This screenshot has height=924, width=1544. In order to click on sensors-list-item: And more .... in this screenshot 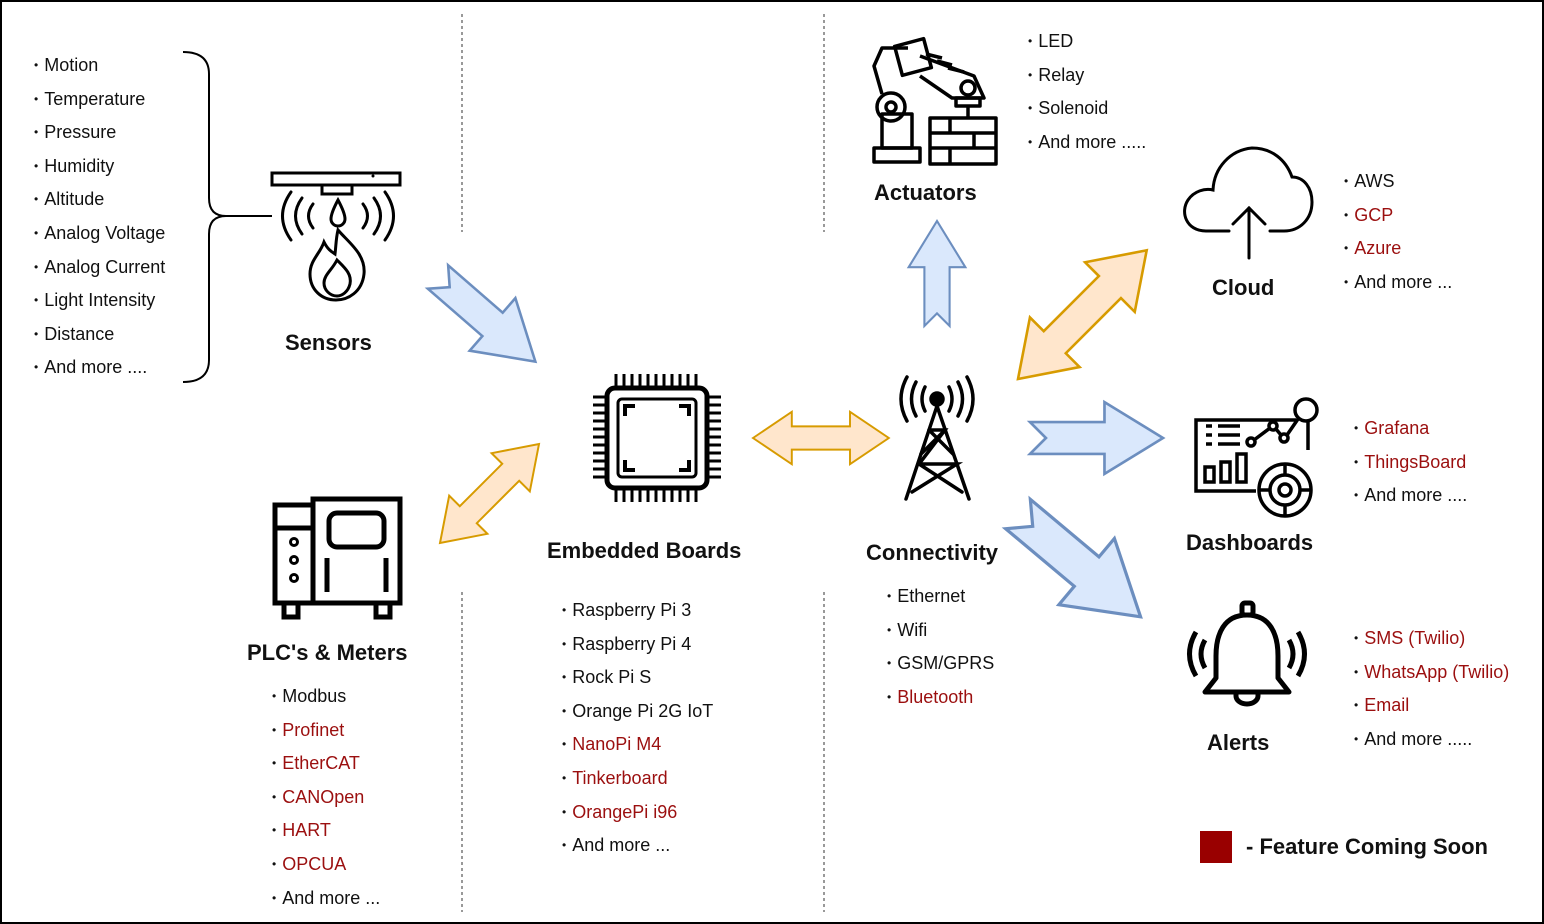, I will do `click(99, 373)`.